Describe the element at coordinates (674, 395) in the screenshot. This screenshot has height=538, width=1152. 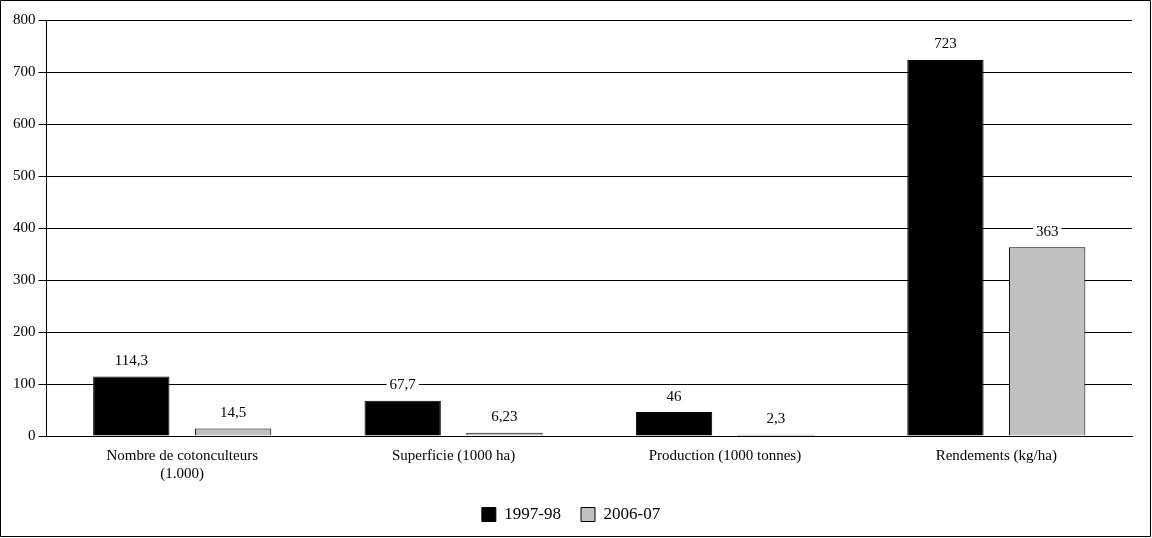
I see `data-label: 46` at that location.